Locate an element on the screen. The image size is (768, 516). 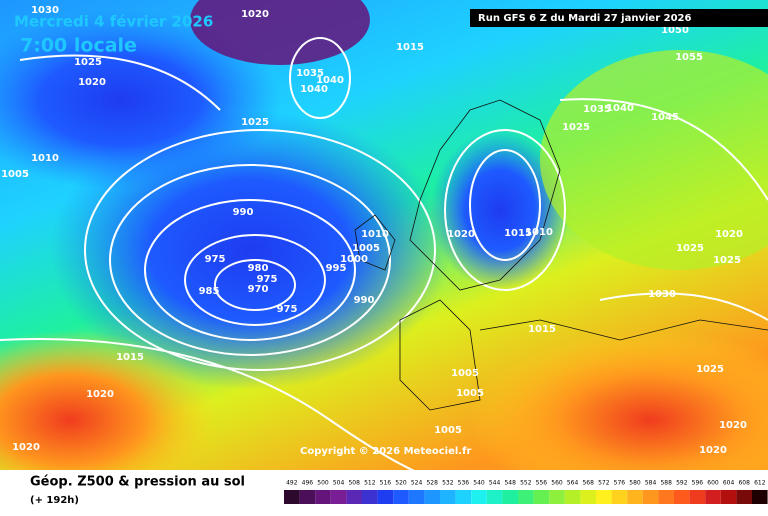
scale-label: 496 is located at coordinates (308, 483).